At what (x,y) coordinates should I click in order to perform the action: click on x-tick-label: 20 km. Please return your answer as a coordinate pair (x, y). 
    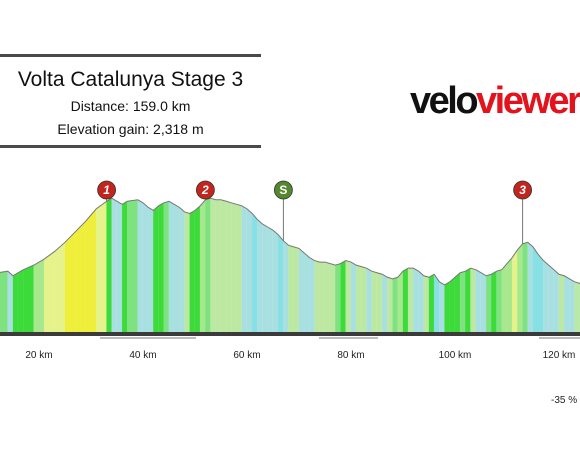
    Looking at the image, I should click on (38, 355).